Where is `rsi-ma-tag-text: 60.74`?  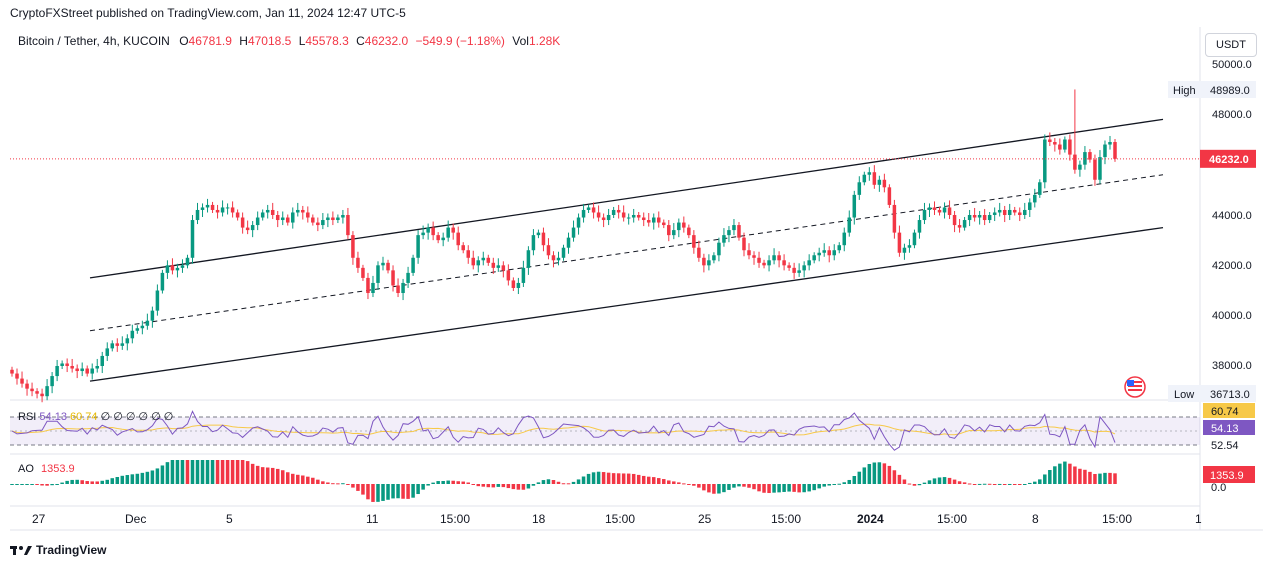 rsi-ma-tag-text: 60.74 is located at coordinates (1225, 412).